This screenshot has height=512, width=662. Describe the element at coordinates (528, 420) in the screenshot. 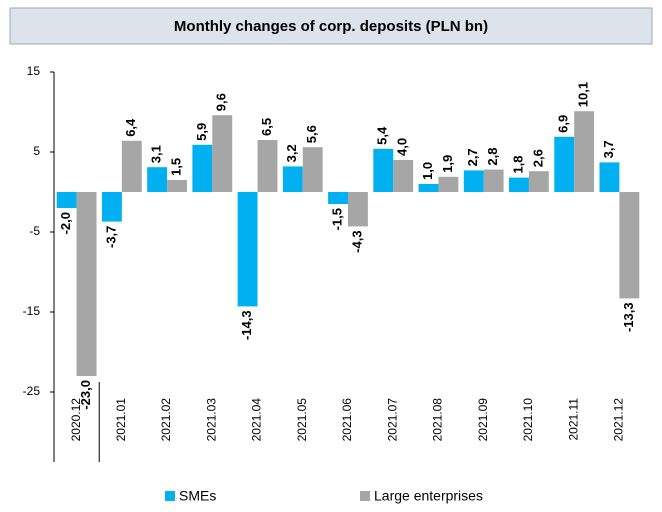

I see `x-tick-label: 2021.10` at that location.